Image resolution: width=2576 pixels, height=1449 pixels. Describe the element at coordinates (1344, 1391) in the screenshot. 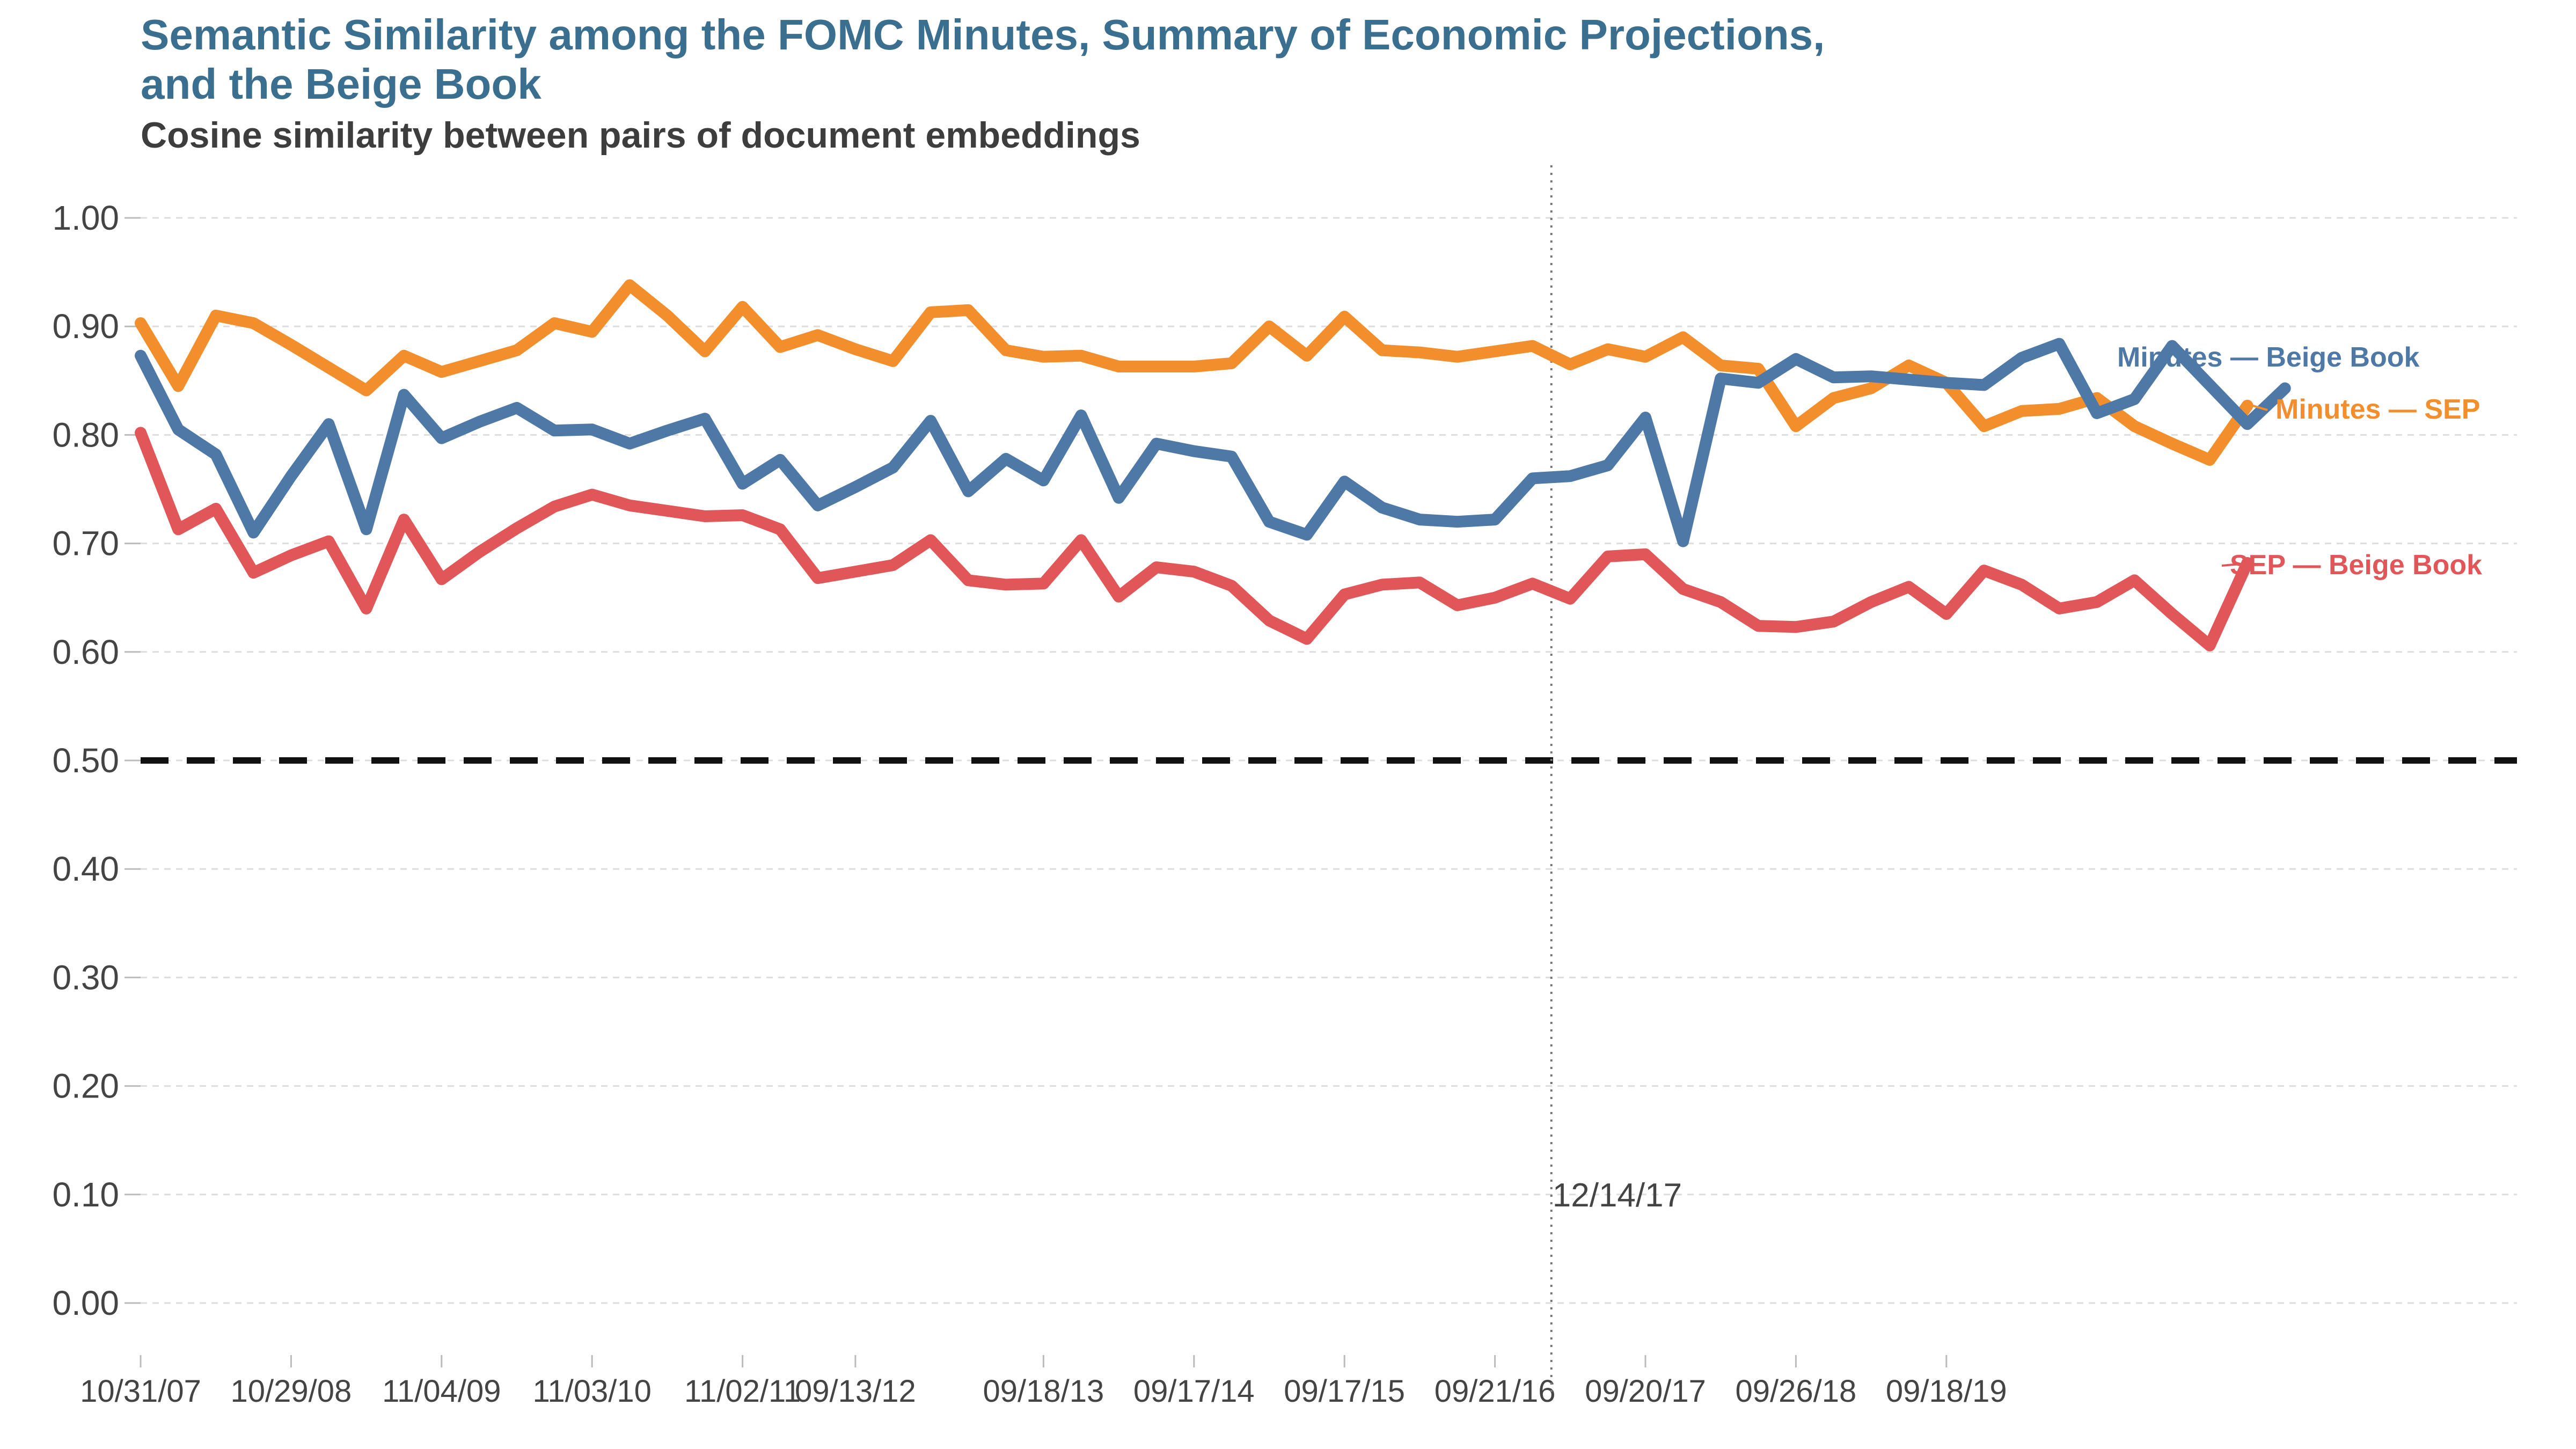

I see `x-tick-label-09/17/15: 09/17/15` at that location.